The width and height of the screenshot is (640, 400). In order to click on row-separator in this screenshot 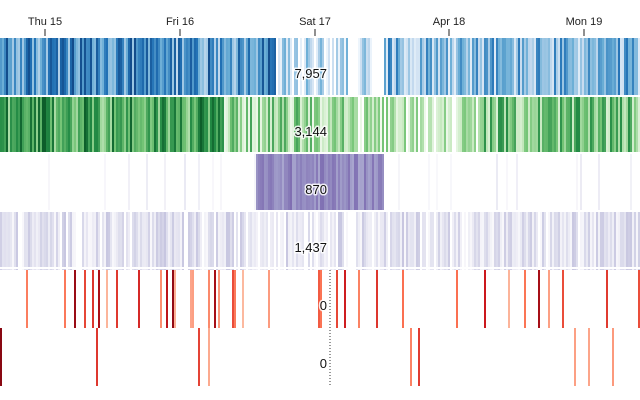, I will do `click(320, 211)`.